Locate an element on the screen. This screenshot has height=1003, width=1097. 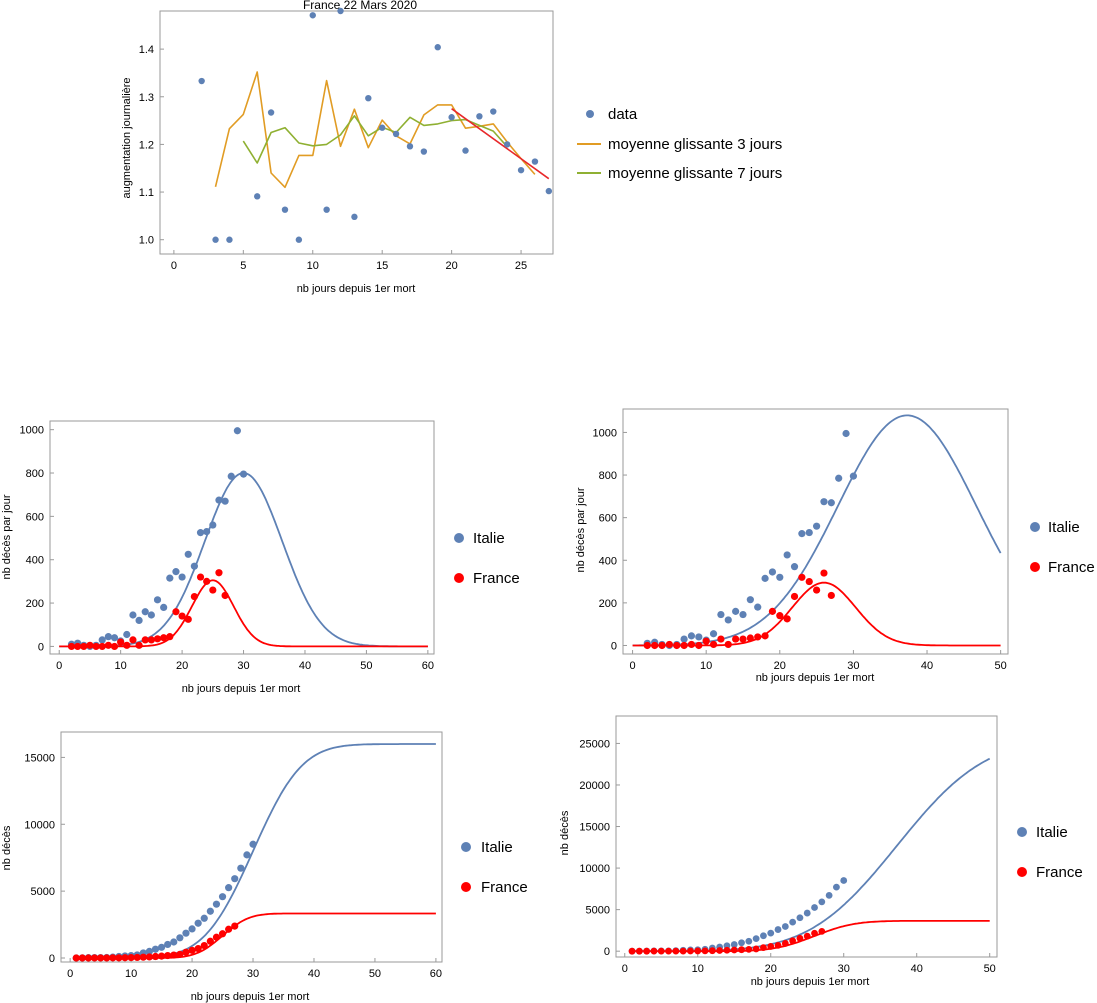
chart-title: France 22 Mars 2020 is located at coordinates (360, 6).